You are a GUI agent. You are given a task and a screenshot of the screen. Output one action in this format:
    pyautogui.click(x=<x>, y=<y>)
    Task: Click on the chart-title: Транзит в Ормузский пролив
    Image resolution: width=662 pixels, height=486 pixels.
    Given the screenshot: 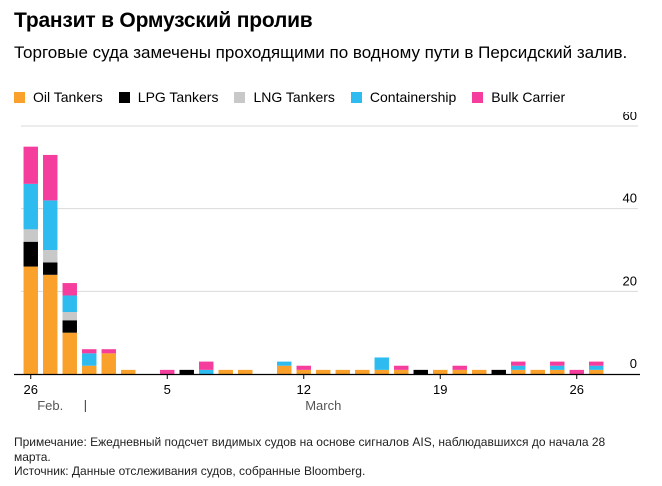 What is the action you would take?
    pyautogui.click(x=163, y=20)
    